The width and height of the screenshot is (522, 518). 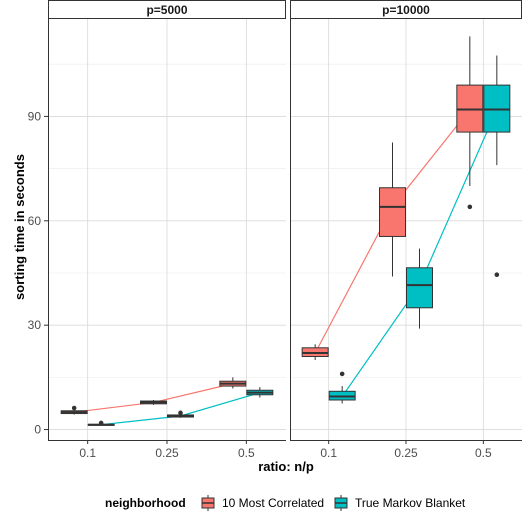 I want to click on legend-entry: 10 Most Correlated, so click(x=262, y=503).